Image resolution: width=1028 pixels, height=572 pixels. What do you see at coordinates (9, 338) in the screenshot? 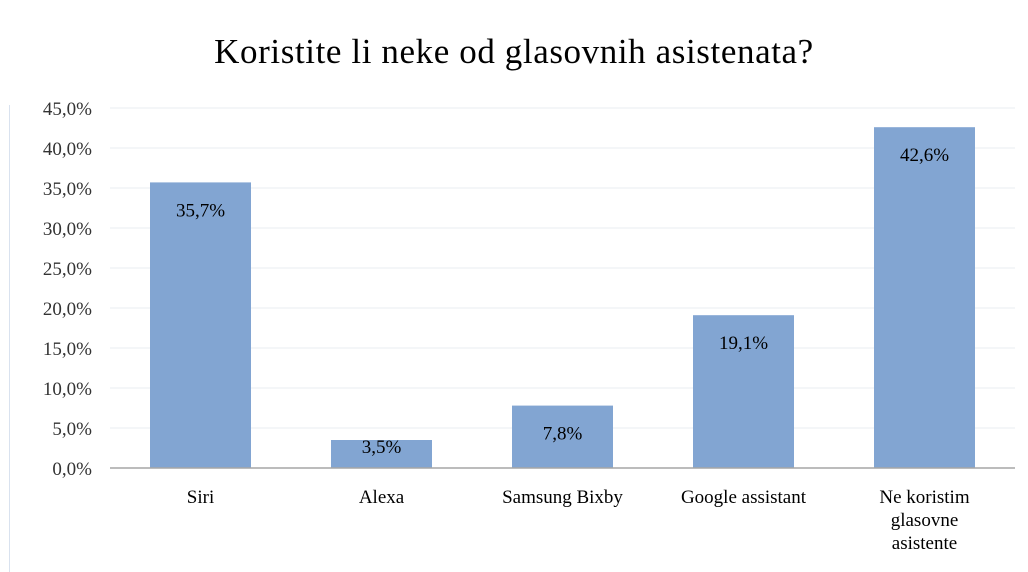
I see `frame-border` at bounding box center [9, 338].